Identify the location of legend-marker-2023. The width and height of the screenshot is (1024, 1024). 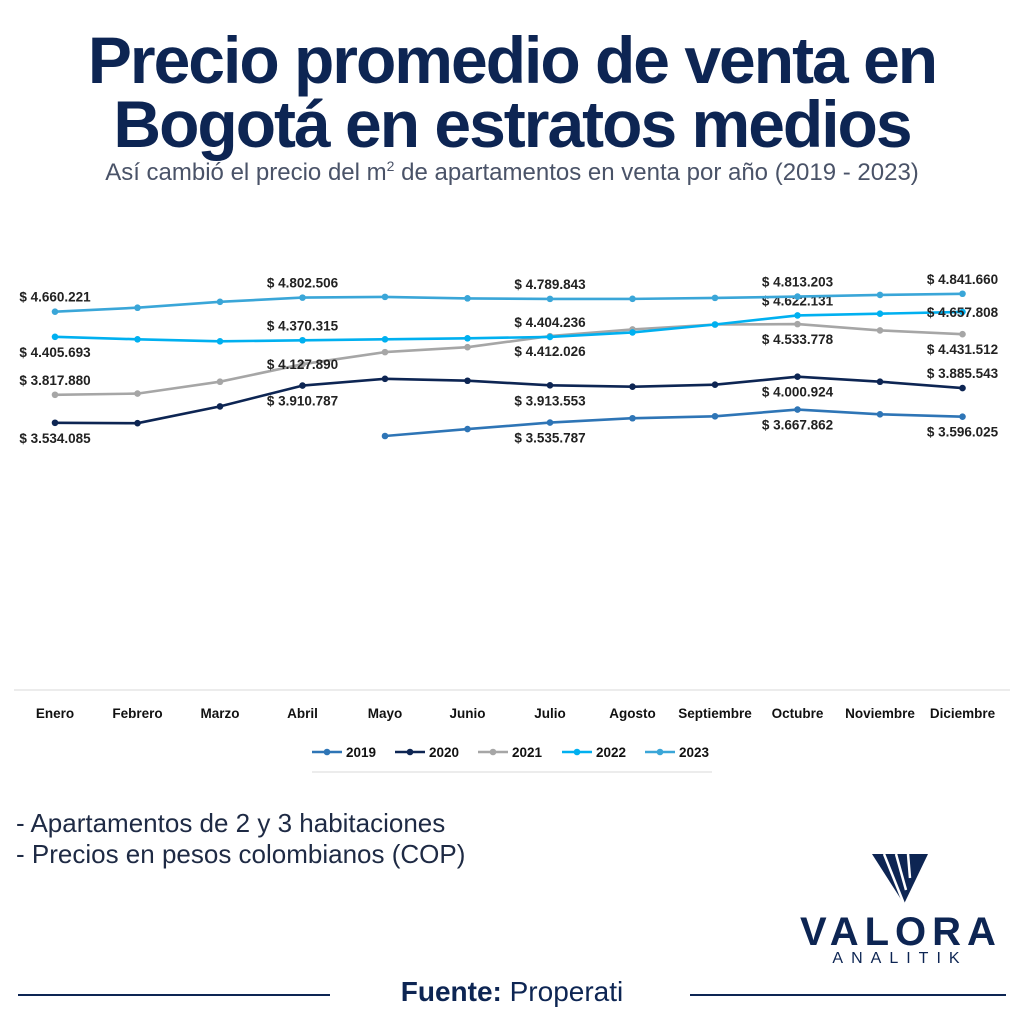
(660, 752).